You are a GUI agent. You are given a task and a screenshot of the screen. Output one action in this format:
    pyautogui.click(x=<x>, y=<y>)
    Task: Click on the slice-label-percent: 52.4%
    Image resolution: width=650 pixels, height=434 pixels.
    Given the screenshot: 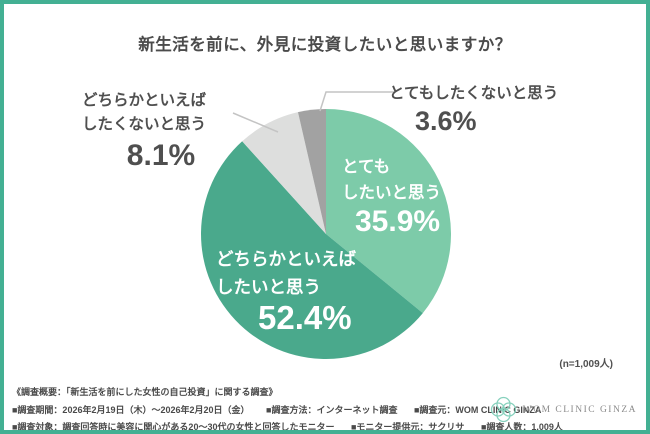 What is the action you would take?
    pyautogui.click(x=305, y=317)
    